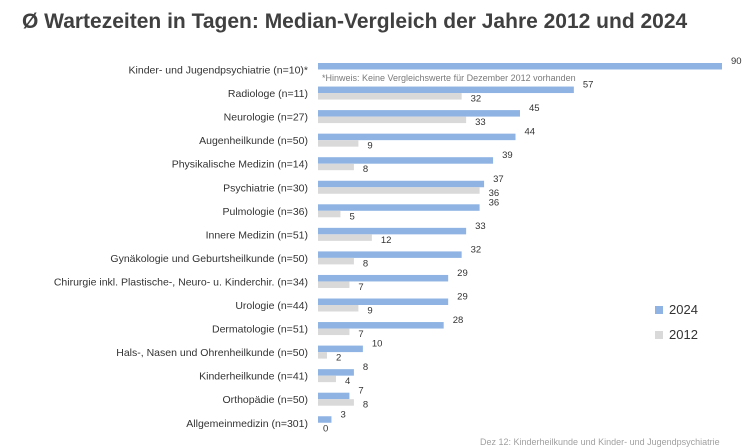  What do you see at coordinates (265, 212) in the screenshot?
I see `category-label: Pulmologie (n=36)` at bounding box center [265, 212].